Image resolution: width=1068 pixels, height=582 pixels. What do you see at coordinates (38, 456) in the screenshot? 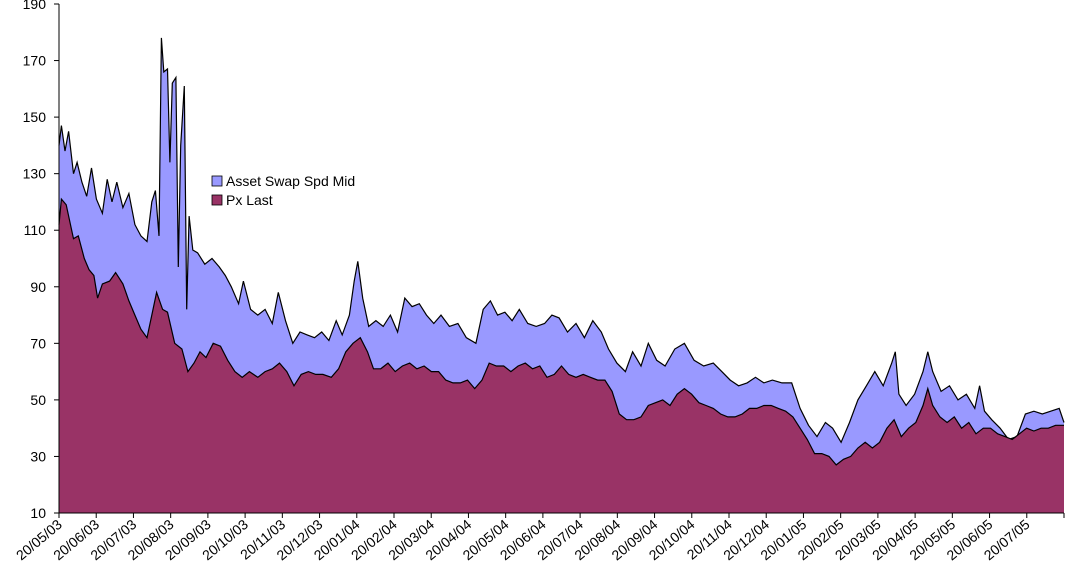
I see `y-tick-label: 30` at bounding box center [38, 456].